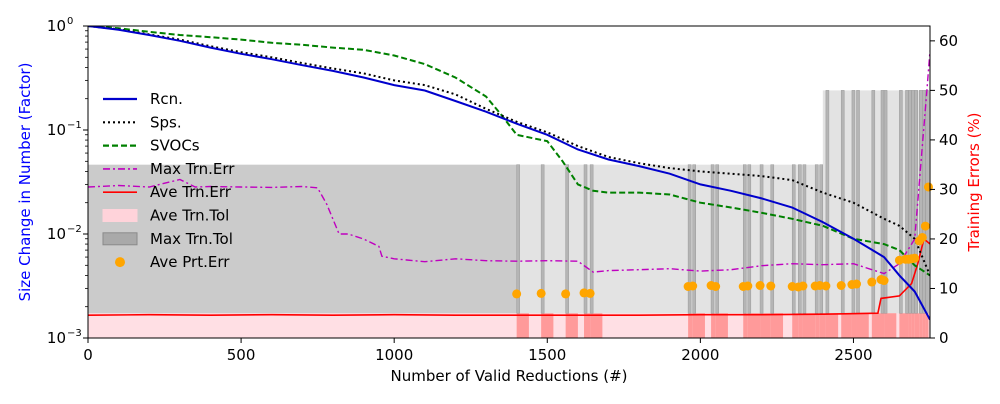 The width and height of the screenshot is (1000, 404). I want to click on y-right-tick-label: 10, so click(948, 288).